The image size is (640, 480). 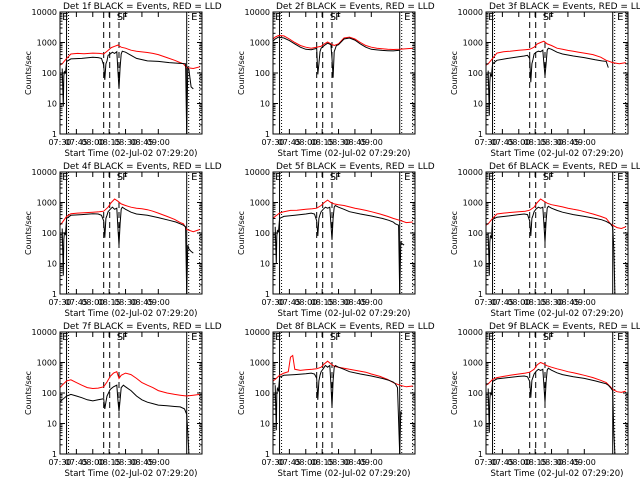 I want to click on panel-5-xtick-label-7: 09:00, so click(x=371, y=302).